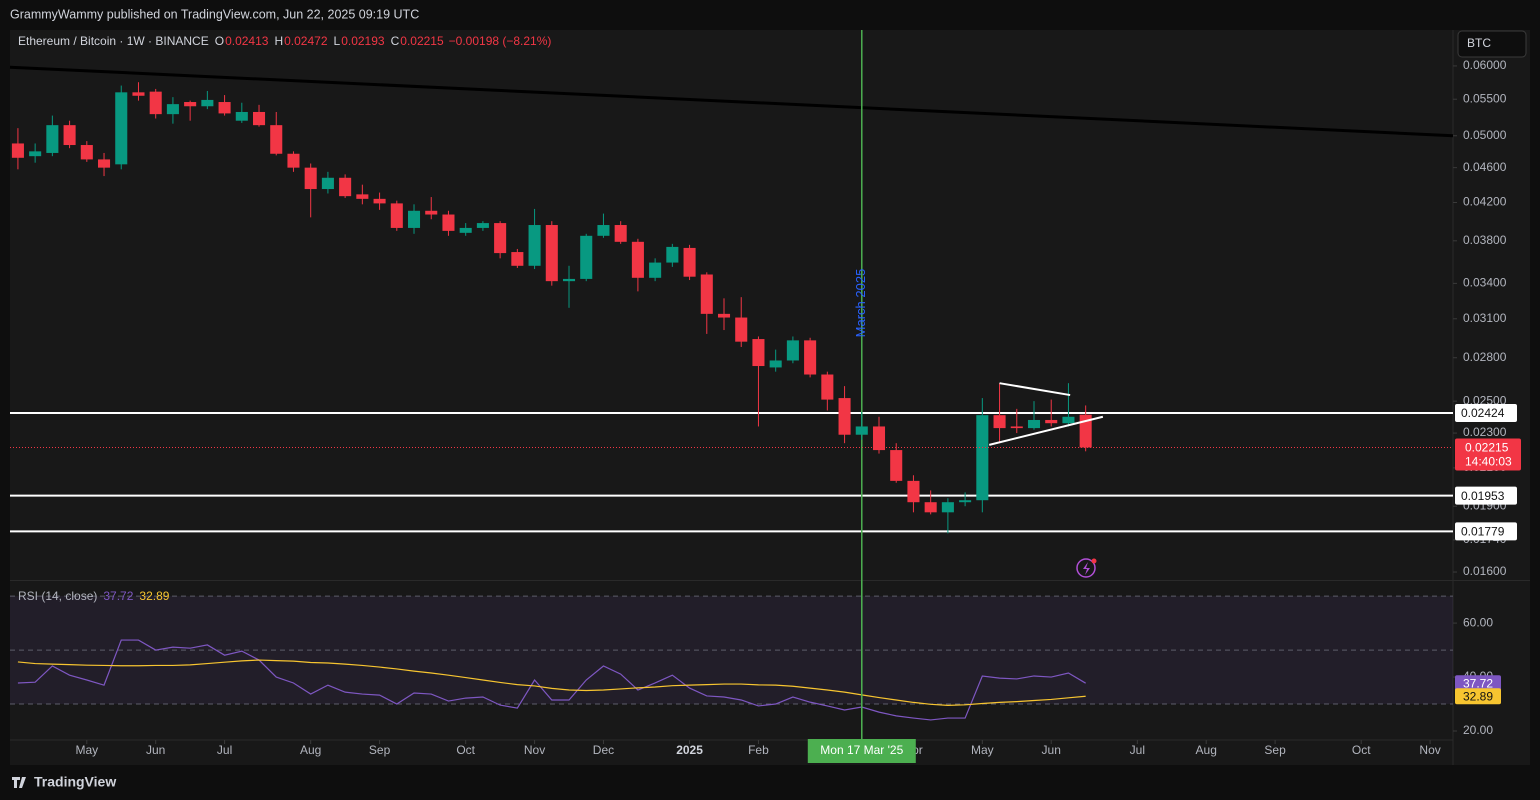 The image size is (1540, 800). I want to click on trendline, so click(731, 101).